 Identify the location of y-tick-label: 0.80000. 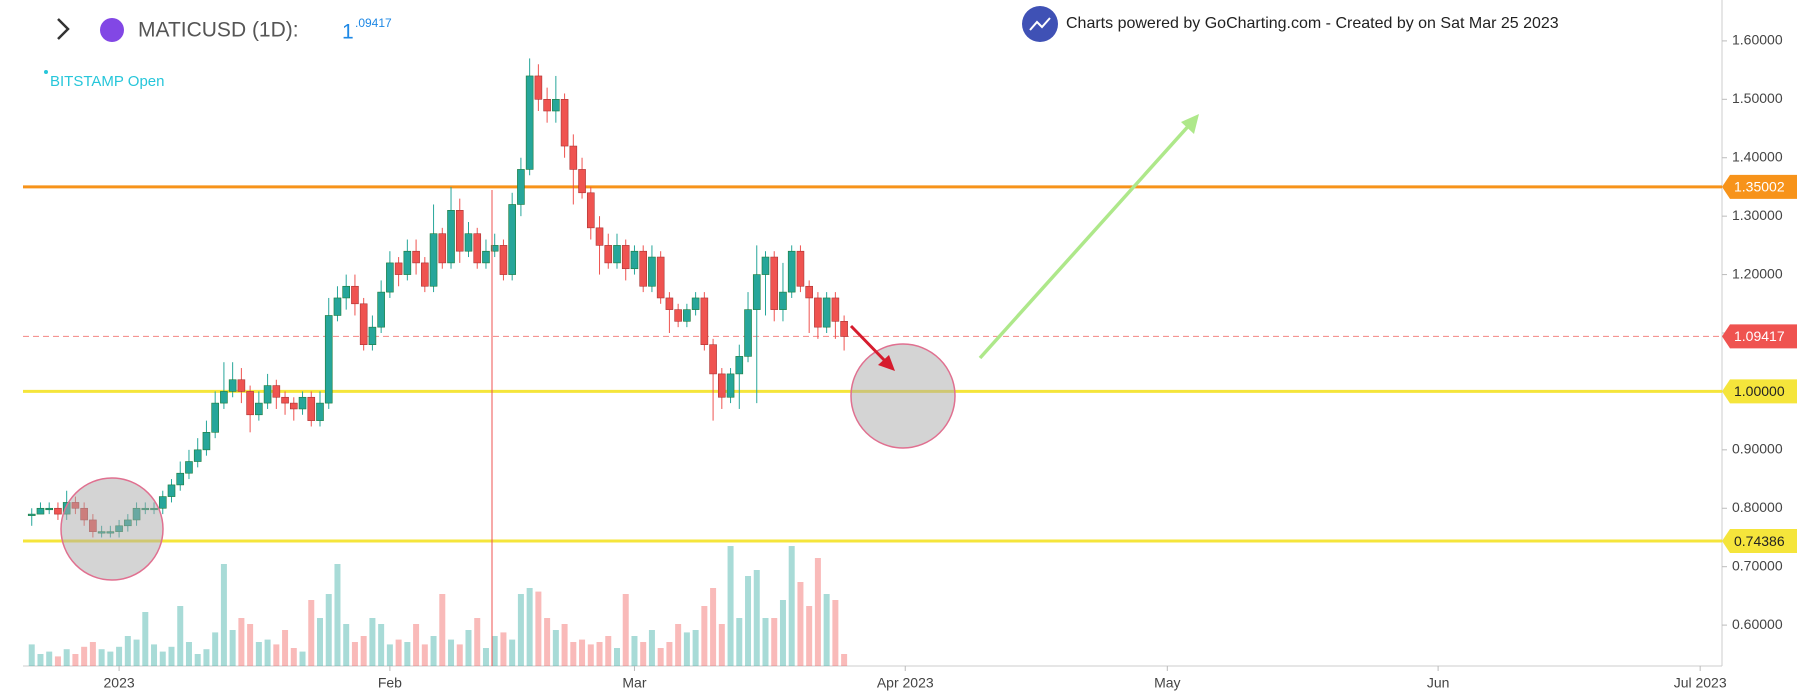
(1757, 507).